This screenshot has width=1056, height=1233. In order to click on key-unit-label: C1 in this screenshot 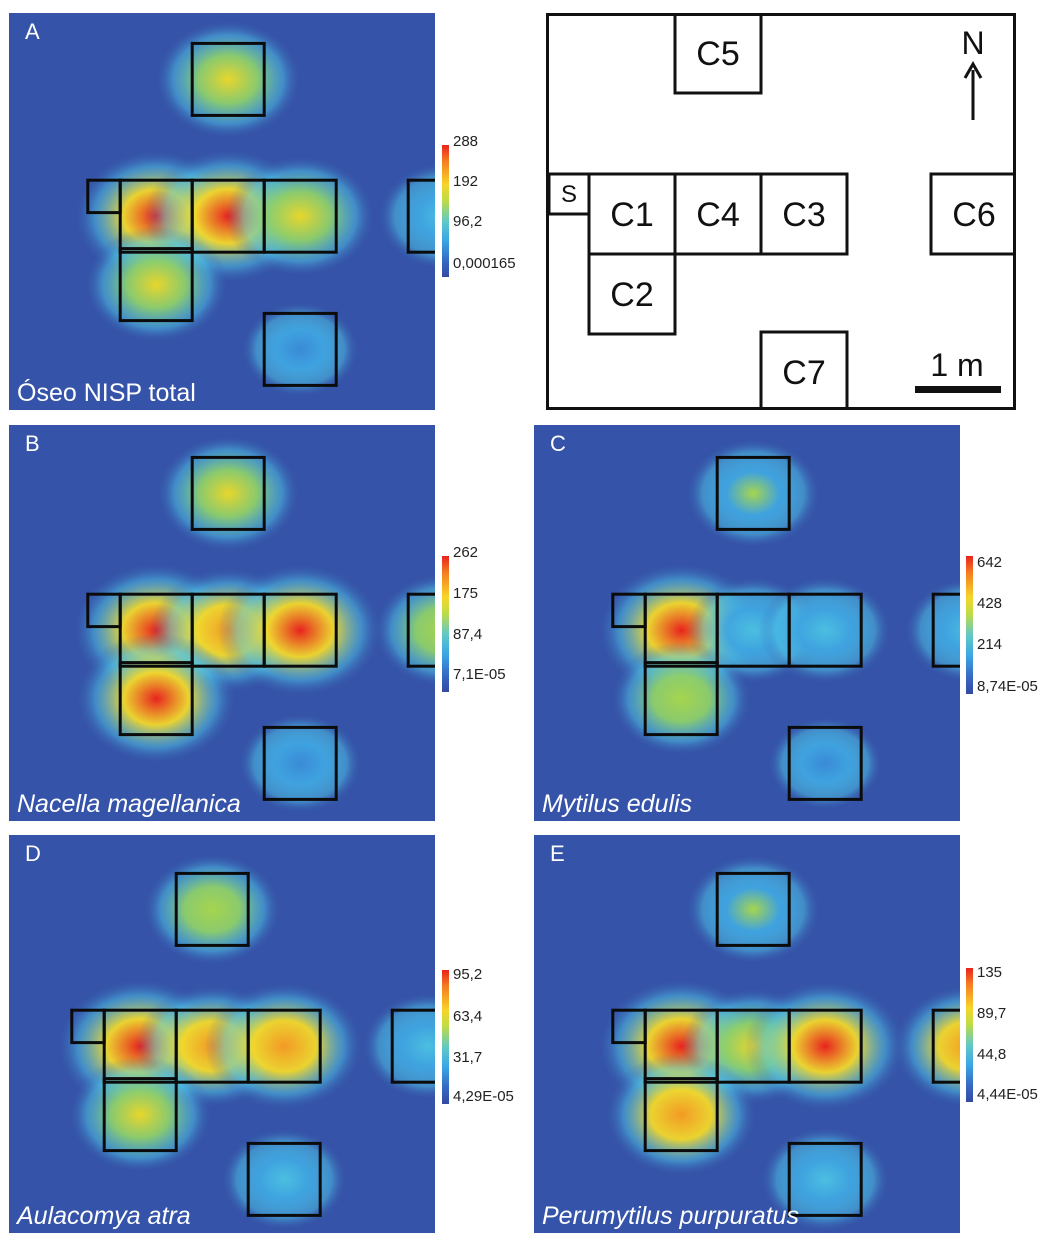, I will do `click(631, 215)`.